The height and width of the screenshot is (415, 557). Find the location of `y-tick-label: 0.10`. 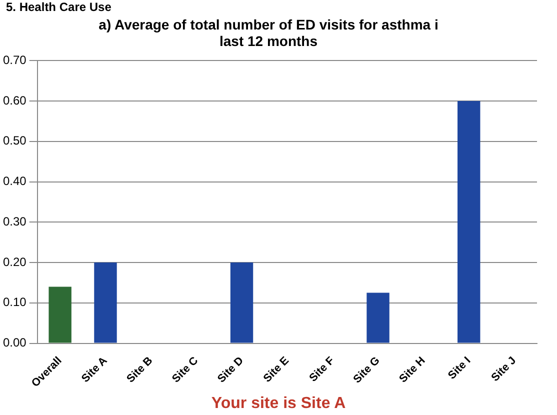

y-tick-label: 0.10 is located at coordinates (14, 302).